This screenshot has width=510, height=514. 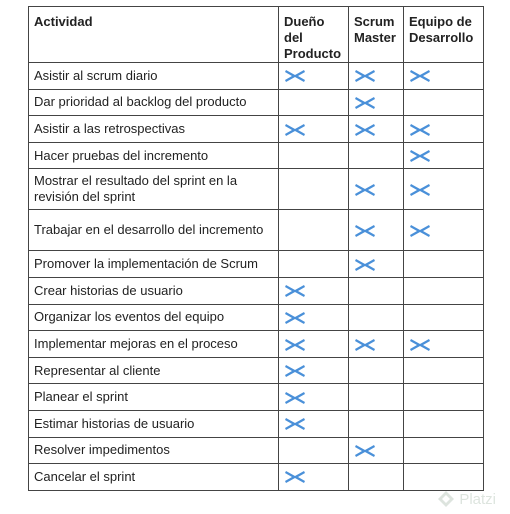 I want to click on table-row: Organizar los eventos del equipo, so click(x=256, y=317).